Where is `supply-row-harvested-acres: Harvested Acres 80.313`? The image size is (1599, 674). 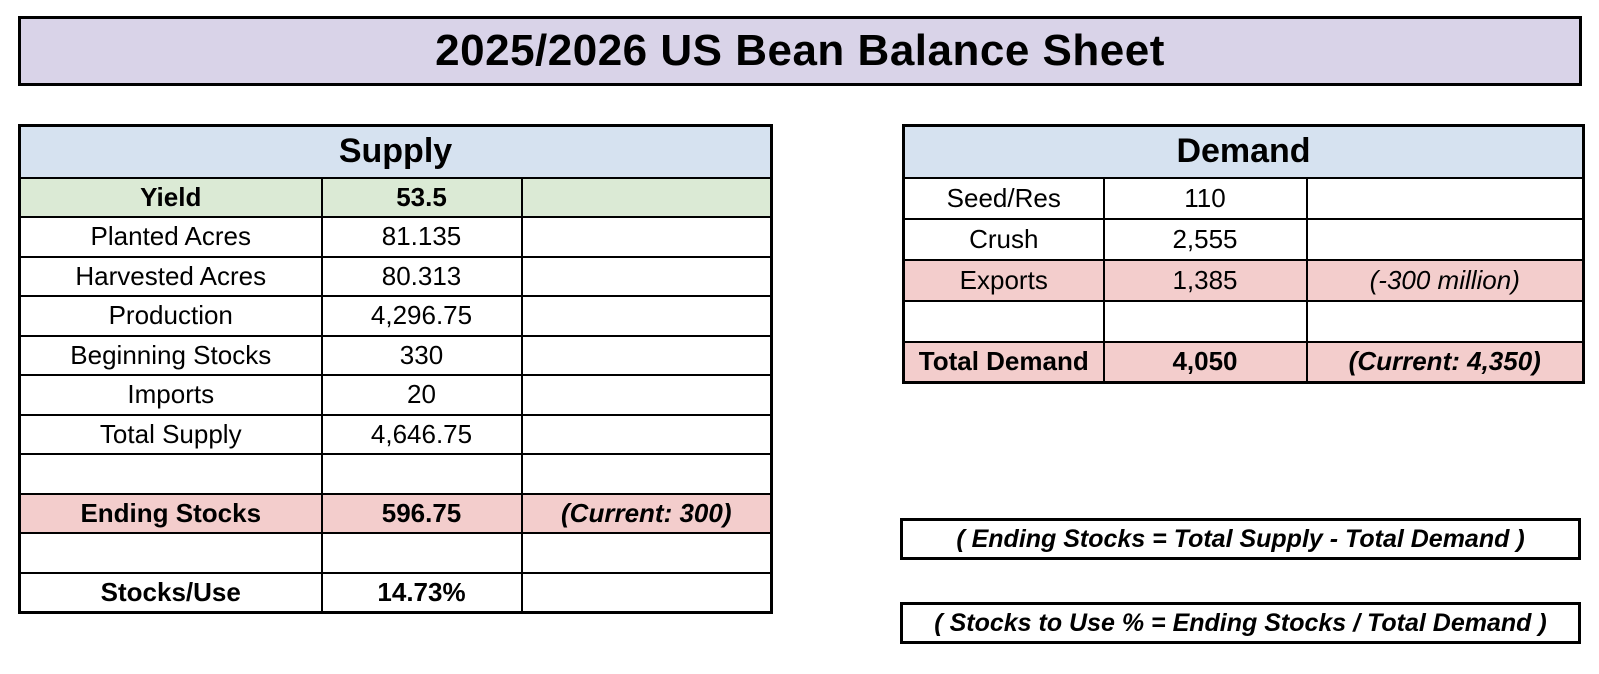
supply-row-harvested-acres: Harvested Acres 80.313 is located at coordinates (395, 276).